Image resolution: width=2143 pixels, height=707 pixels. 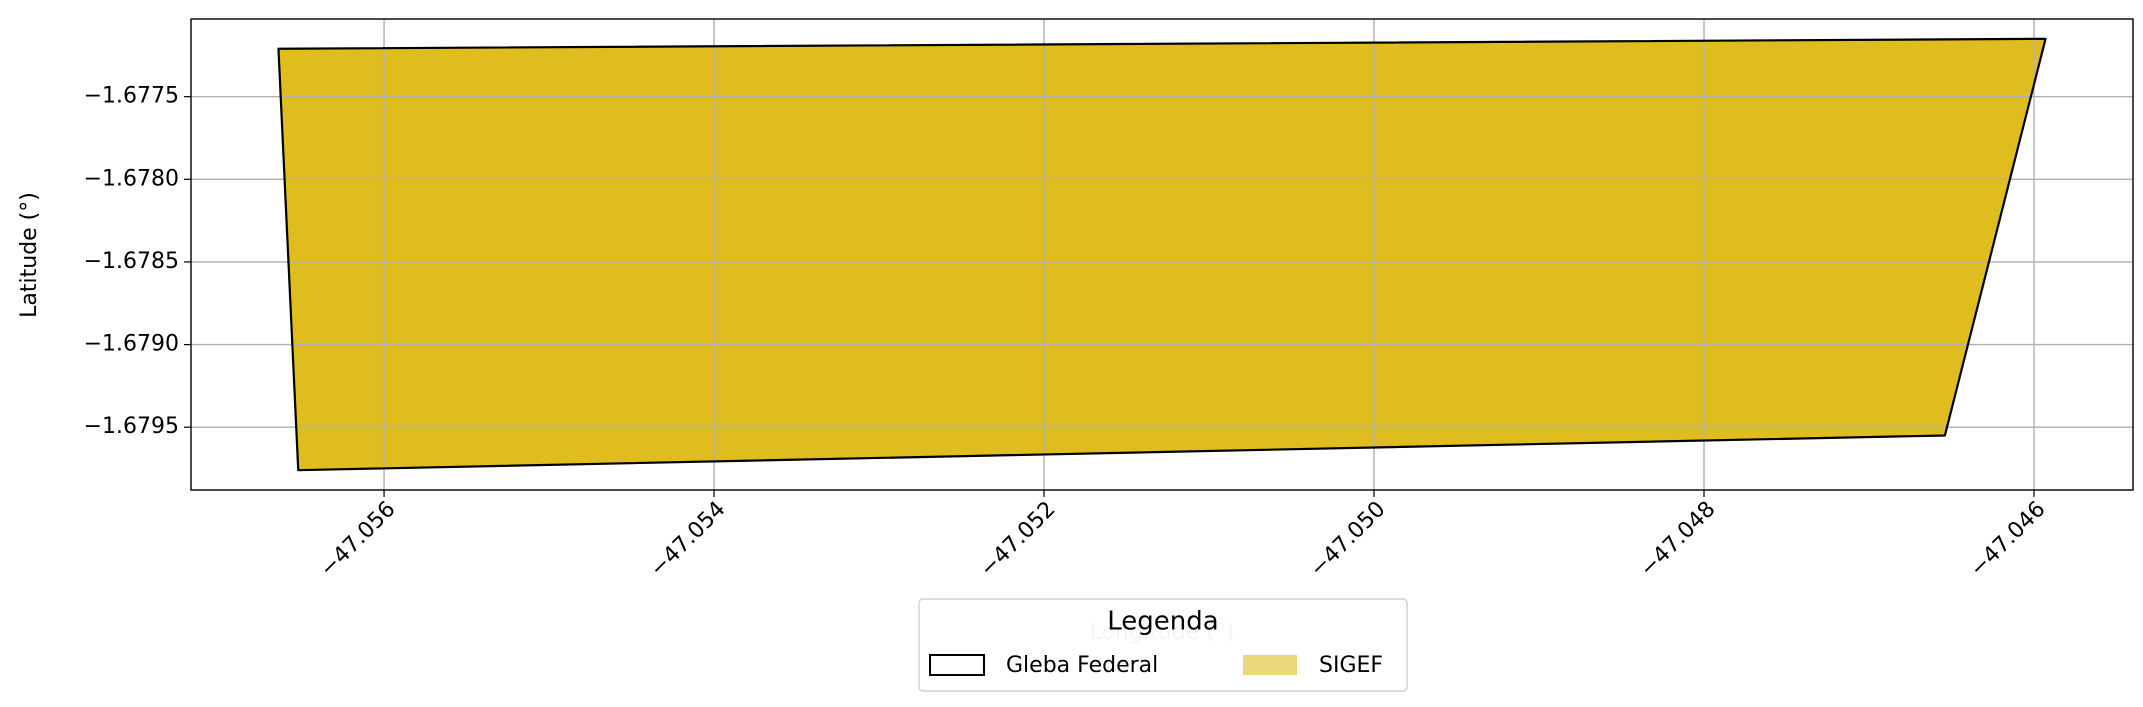 What do you see at coordinates (2007, 539) in the screenshot?
I see `x-tick-label: −47.046` at bounding box center [2007, 539].